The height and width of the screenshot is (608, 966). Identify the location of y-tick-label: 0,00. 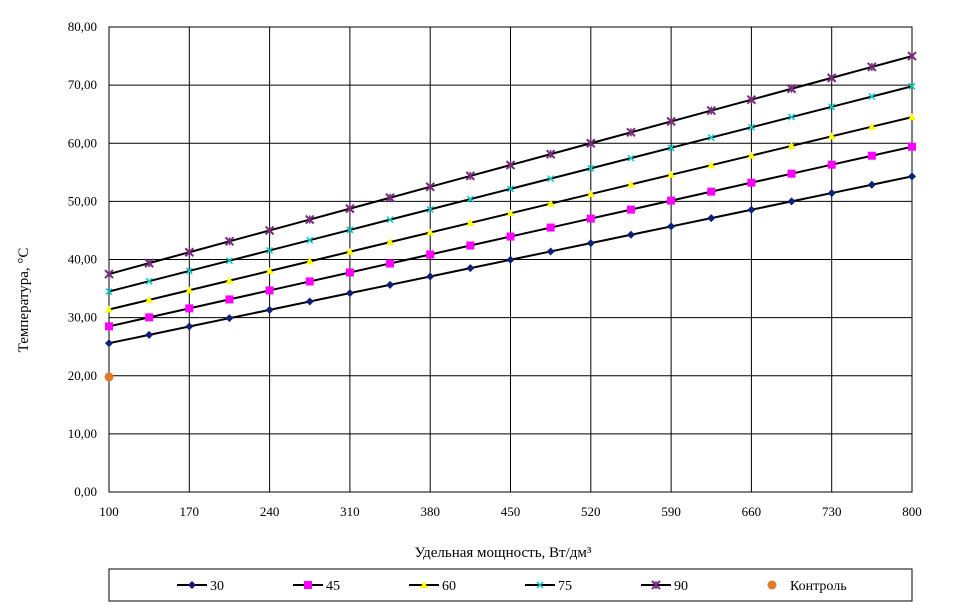
(85, 491).